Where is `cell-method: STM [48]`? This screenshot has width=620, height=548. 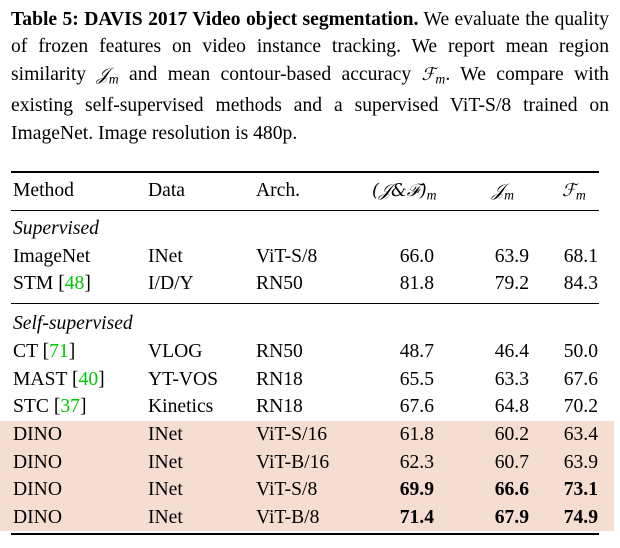 cell-method: STM [48] is located at coordinates (52, 283).